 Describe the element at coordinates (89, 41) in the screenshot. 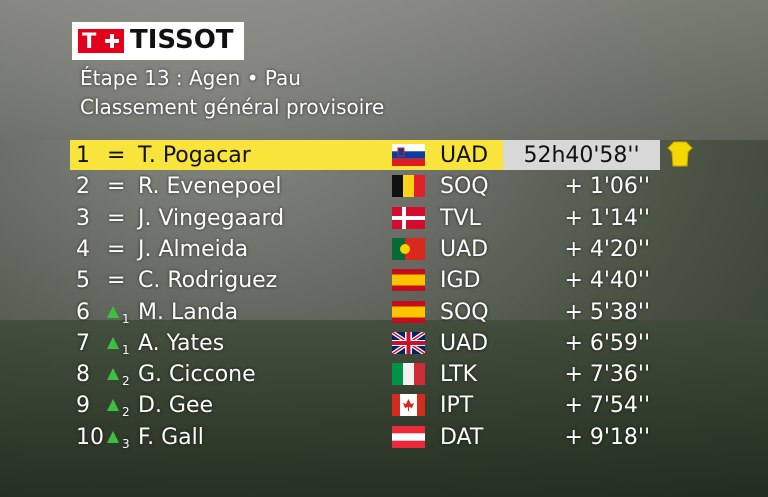

I see `logo-mark: T` at that location.